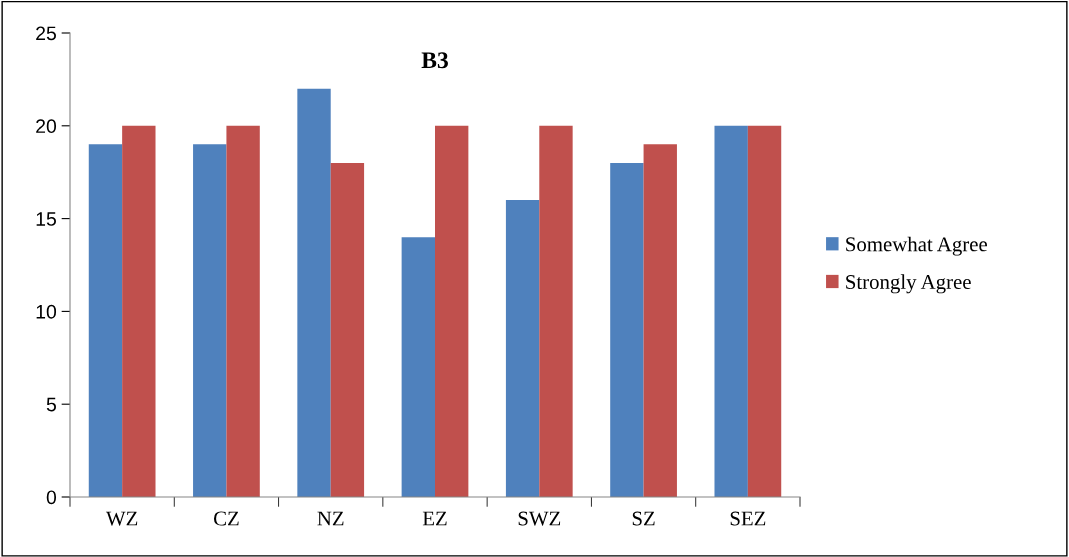 The image size is (1069, 557). What do you see at coordinates (226, 518) in the screenshot?
I see `x-tick-label: CZ` at bounding box center [226, 518].